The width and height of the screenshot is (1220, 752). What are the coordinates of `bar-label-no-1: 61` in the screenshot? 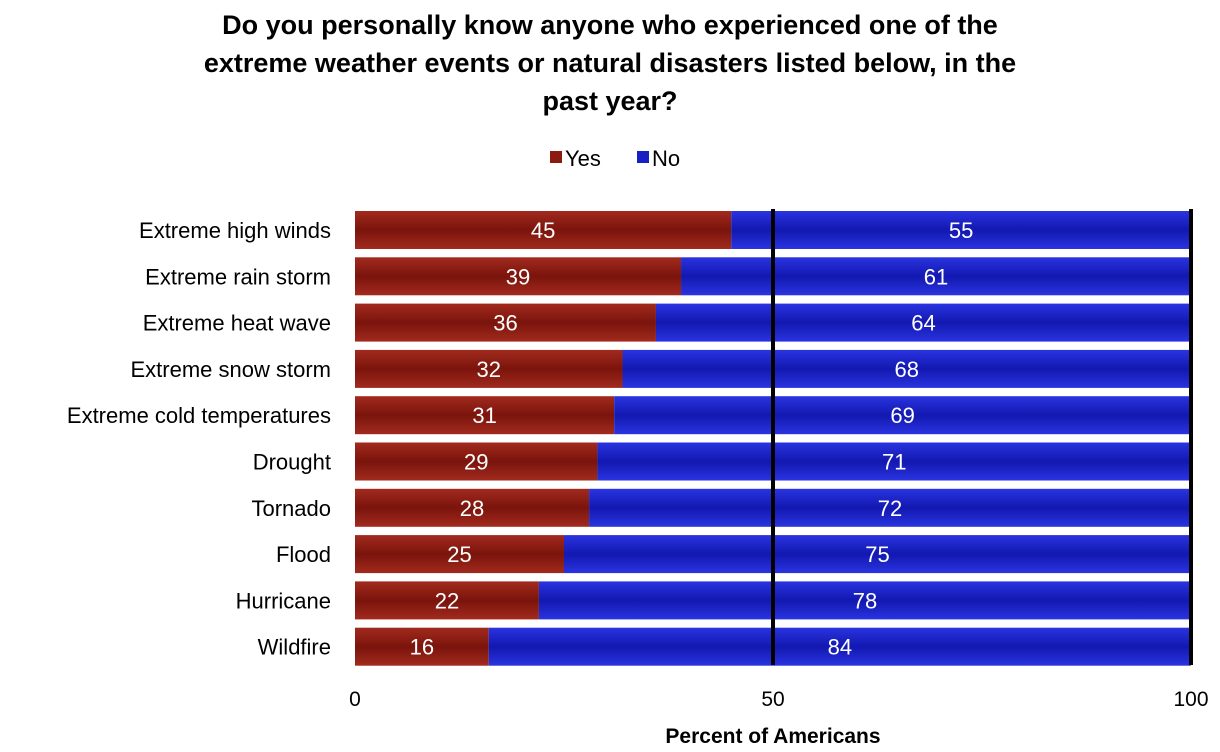 It's located at (936, 276).